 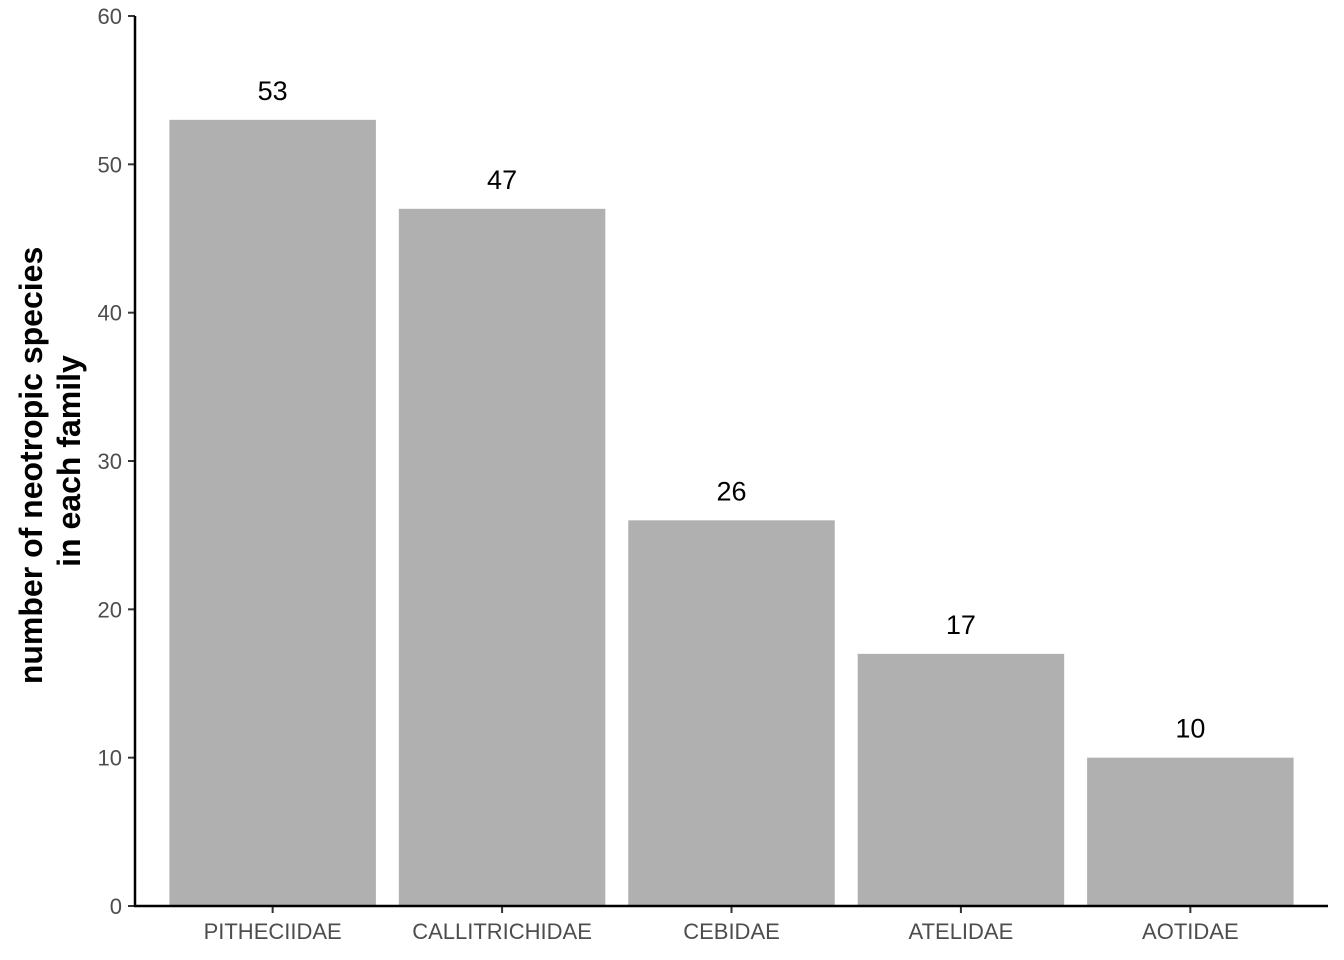 I want to click on y-tick-label: 20, so click(x=110, y=609).